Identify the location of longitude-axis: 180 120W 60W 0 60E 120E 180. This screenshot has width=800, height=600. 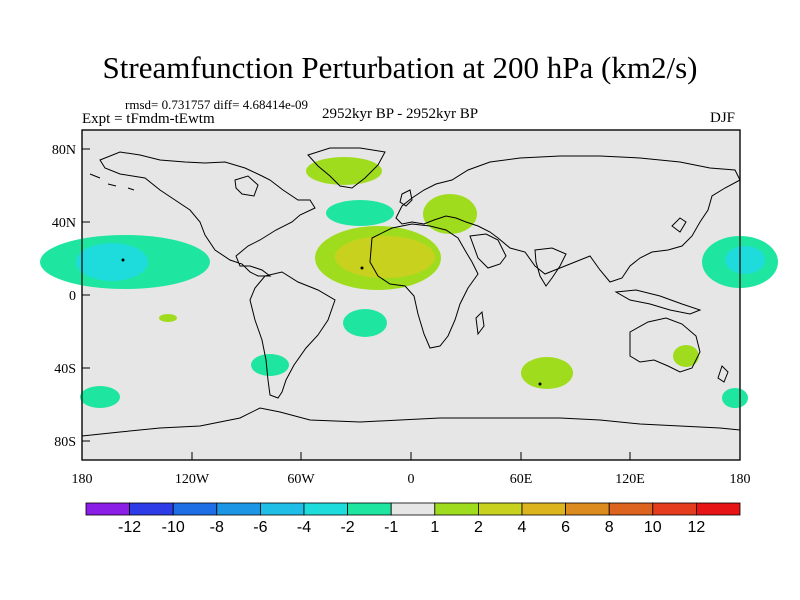
(411, 469).